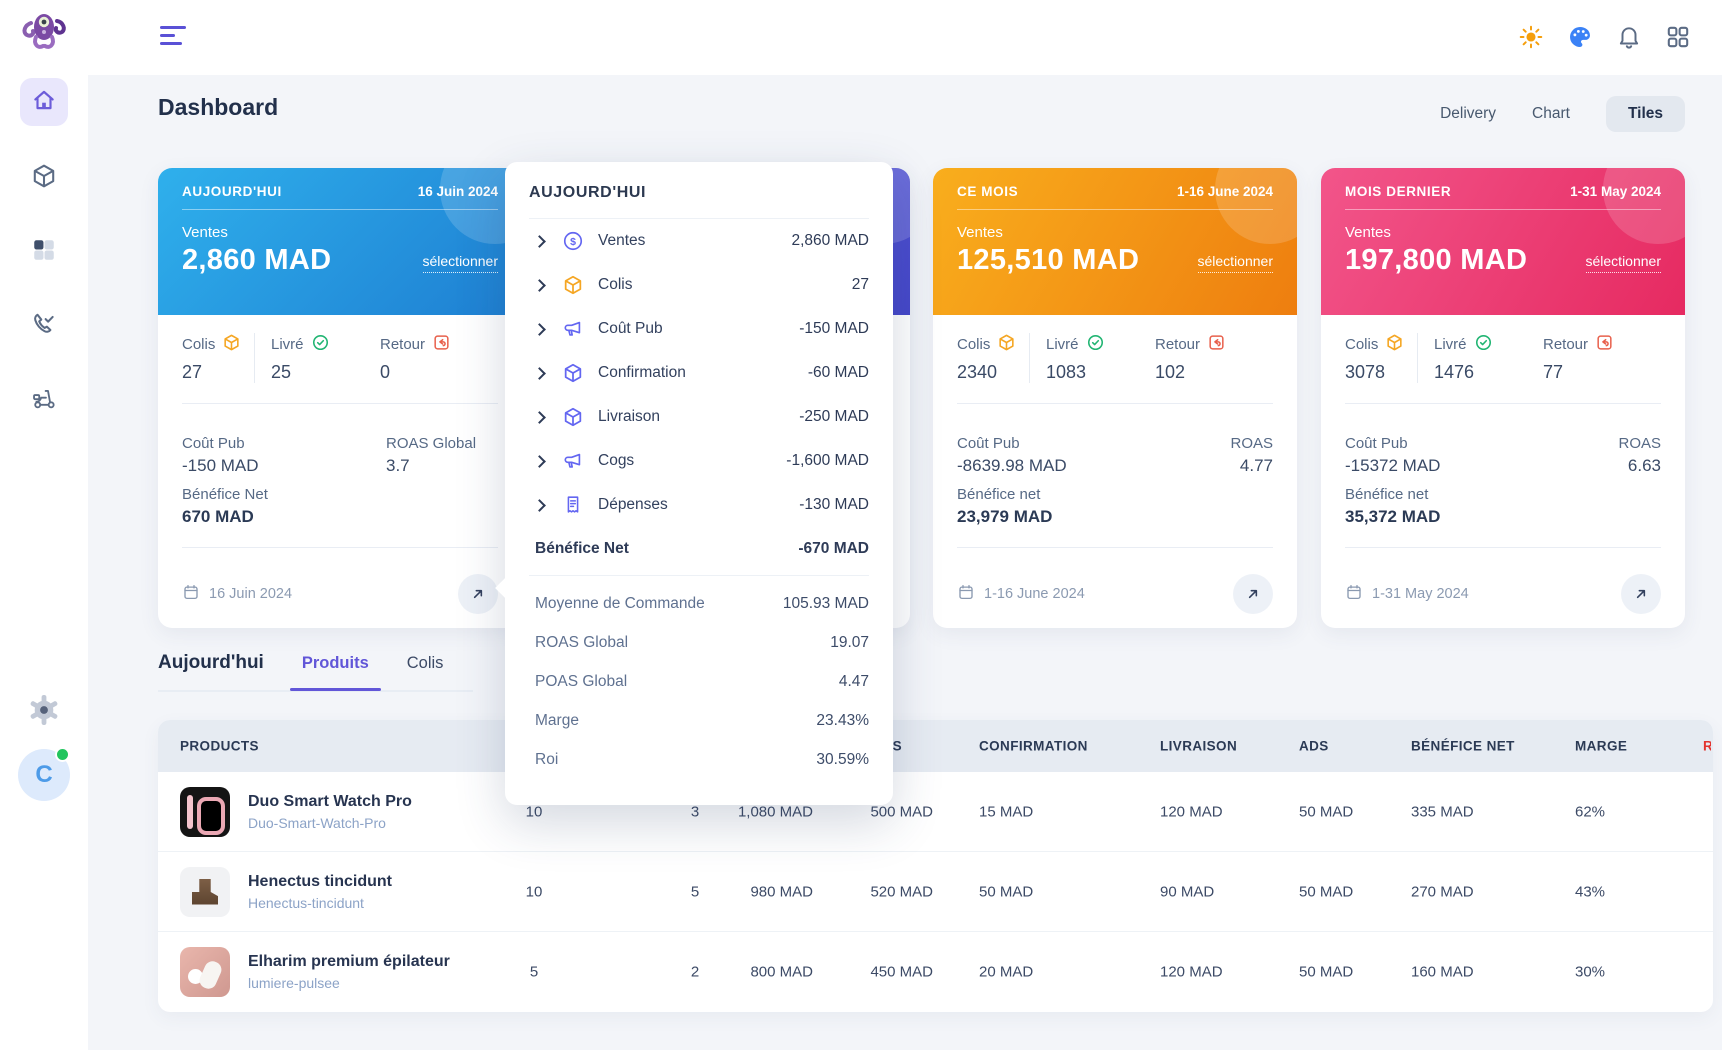  Describe the element at coordinates (335, 672) in the screenshot. I see `tab-produits: Produits` at that location.